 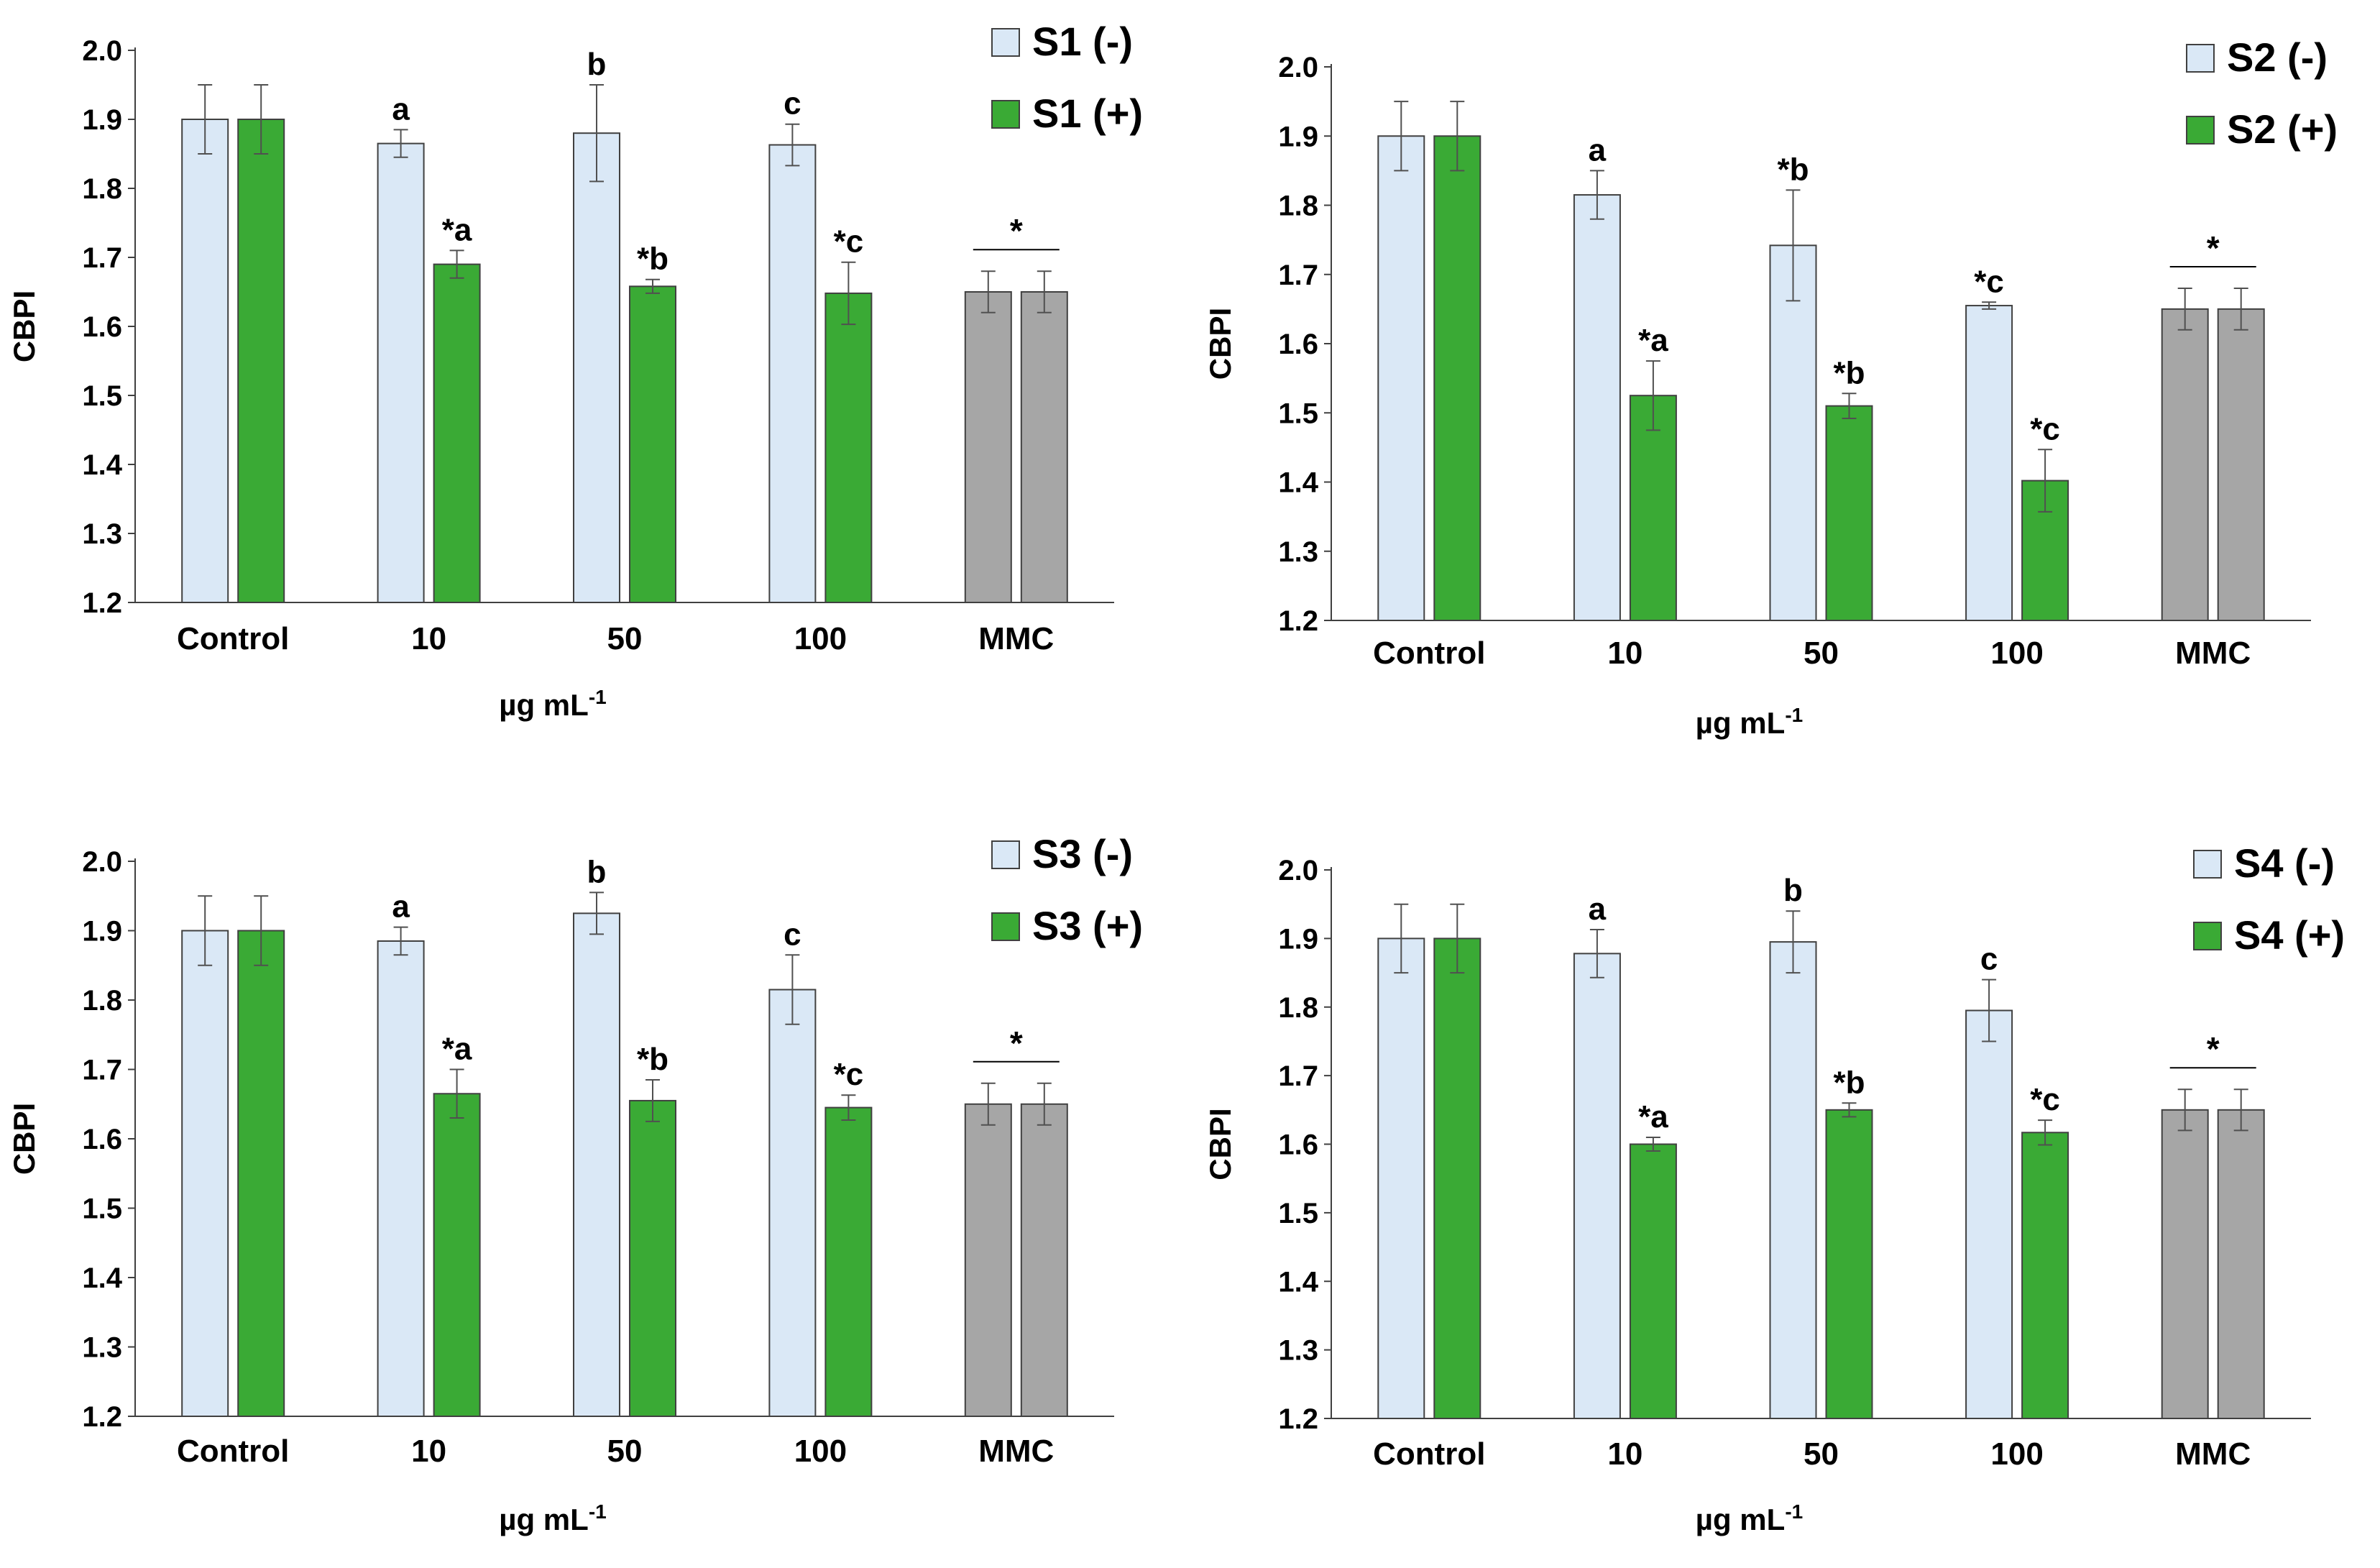 What do you see at coordinates (1087, 113) in the screenshot?
I see `legend-label: S1 (+)` at bounding box center [1087, 113].